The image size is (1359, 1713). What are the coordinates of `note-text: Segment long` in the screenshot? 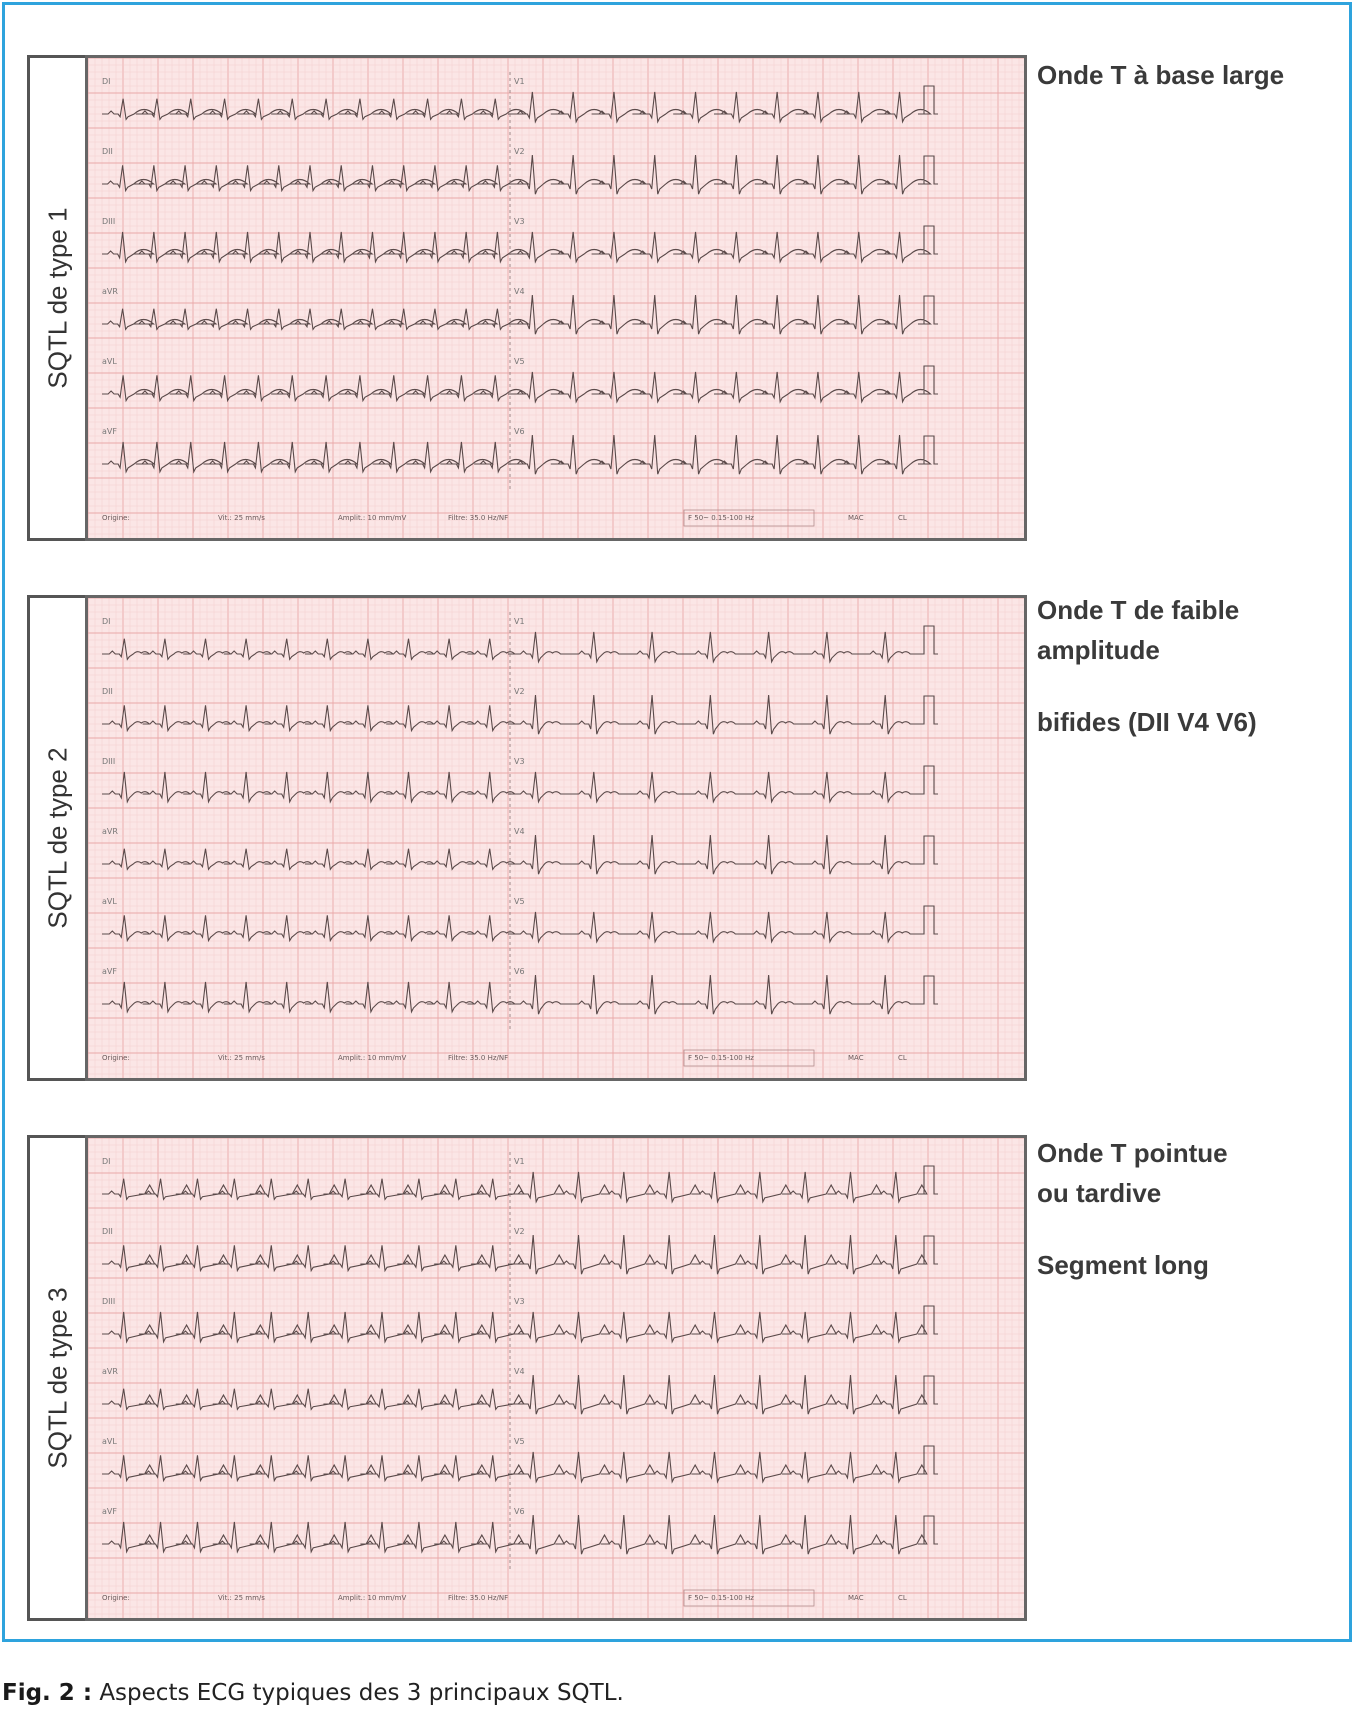 It's located at (1123, 1265).